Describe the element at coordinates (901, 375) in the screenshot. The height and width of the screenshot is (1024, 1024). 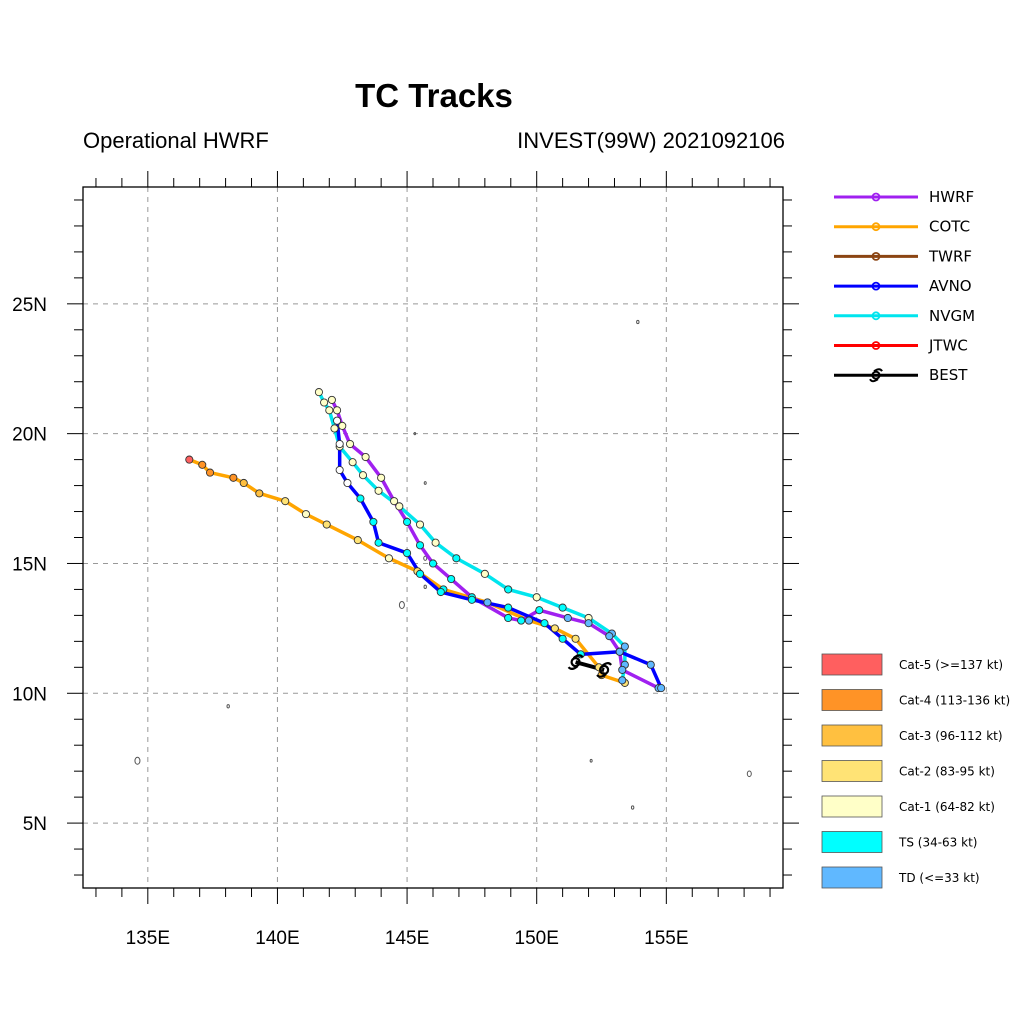
I see `legend-item-best: BEST` at that location.